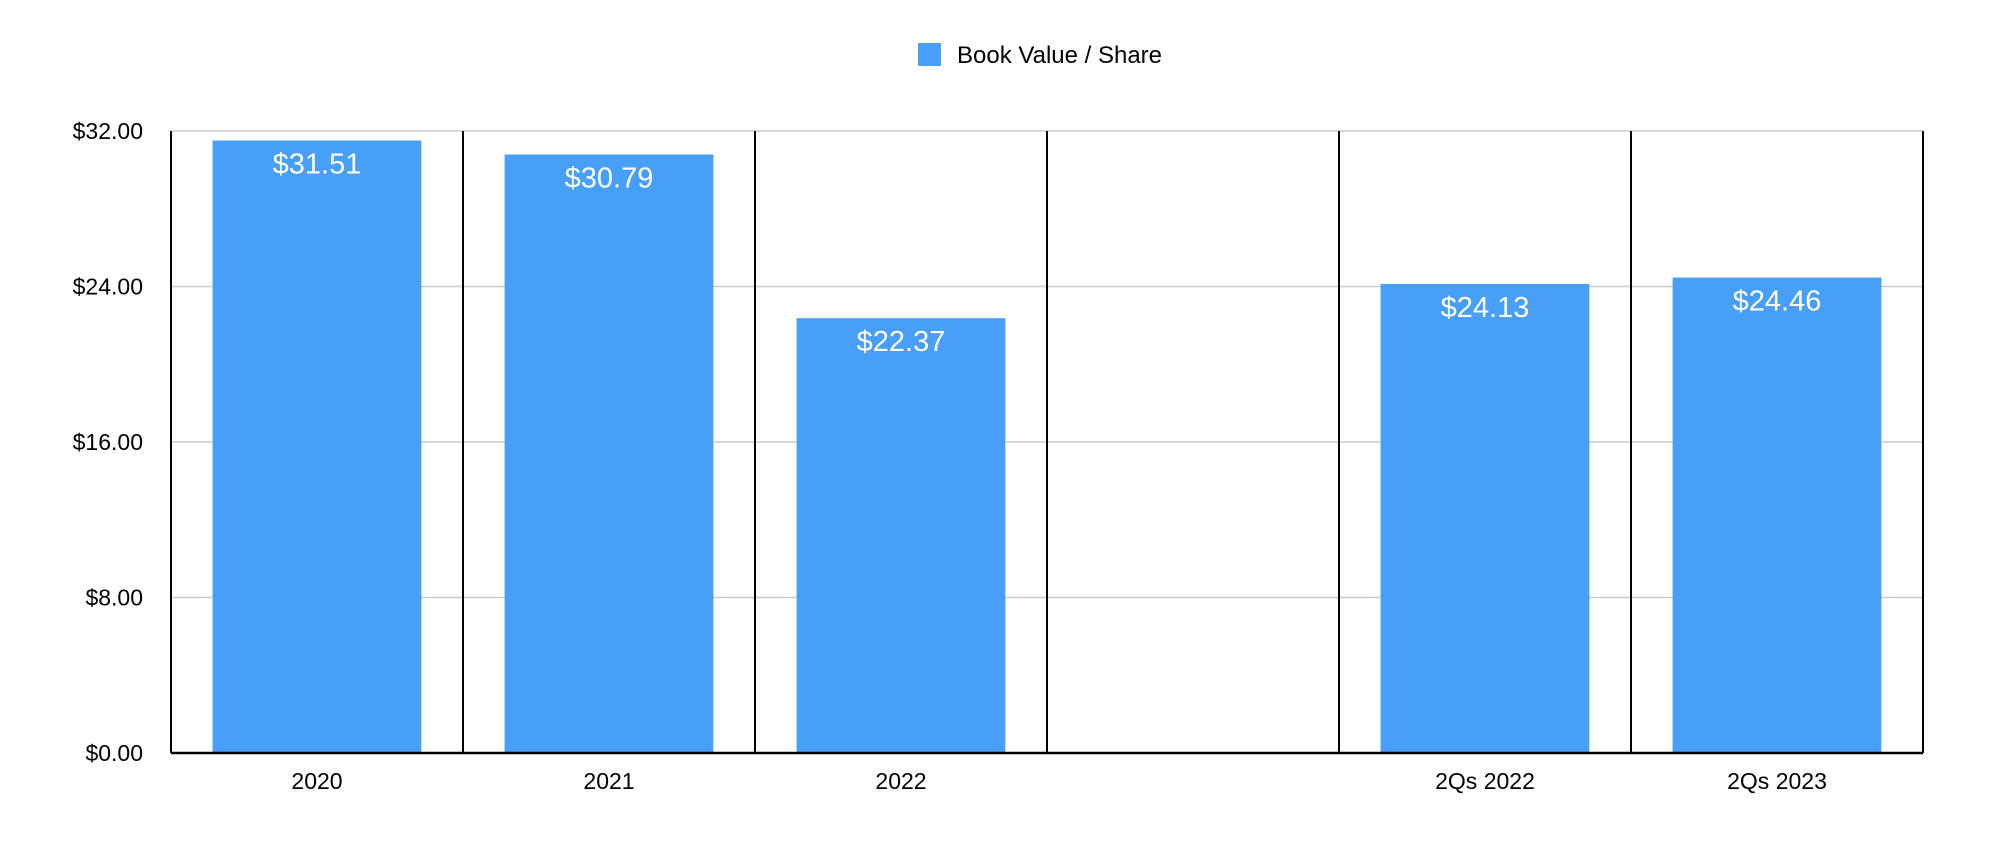  What do you see at coordinates (608, 781) in the screenshot?
I see `x-tick-label: 2021` at bounding box center [608, 781].